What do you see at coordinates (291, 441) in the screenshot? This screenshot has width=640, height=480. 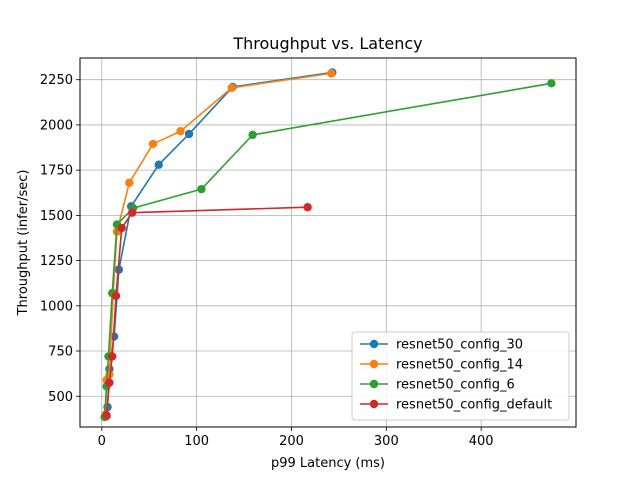 I see `x-tick-label: 200` at bounding box center [291, 441].